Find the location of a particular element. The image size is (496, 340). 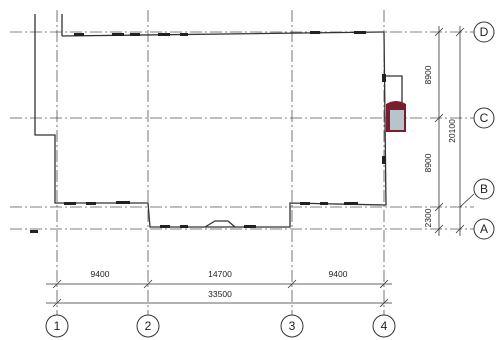

grid-bubble-C is located at coordinates (484, 118).